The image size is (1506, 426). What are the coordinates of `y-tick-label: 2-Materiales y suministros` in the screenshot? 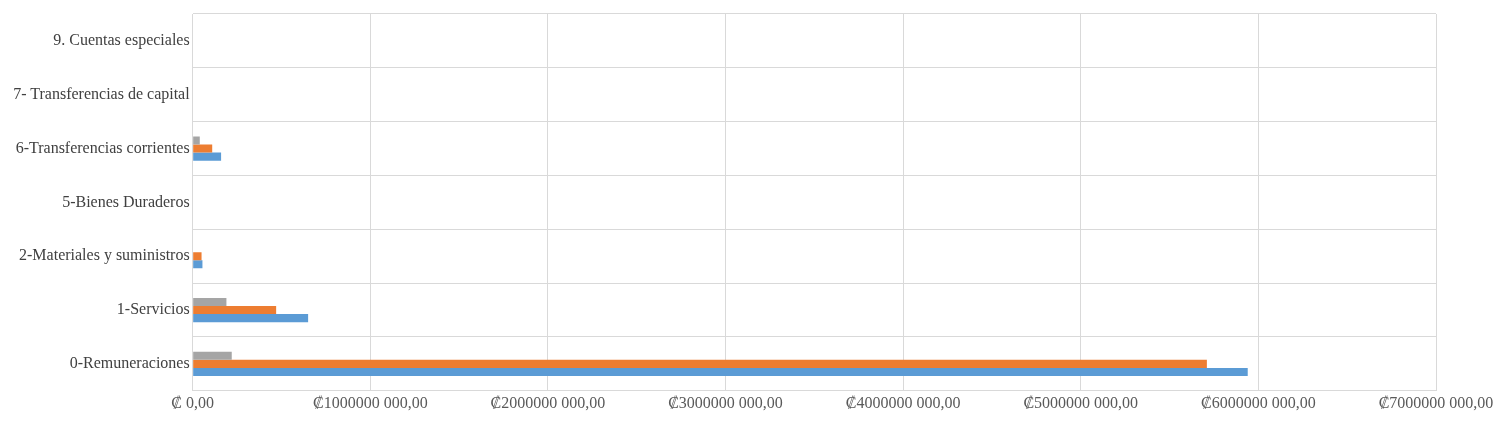 It's located at (104, 255).